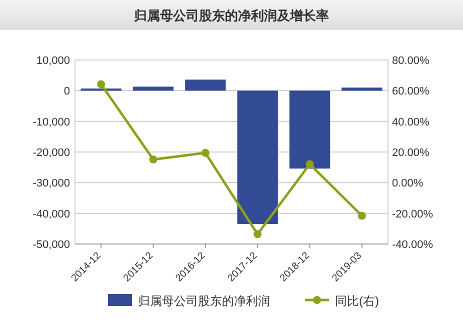 The height and width of the screenshot is (335, 463). Describe the element at coordinates (411, 92) in the screenshot. I see `y2-tick-label: 60.00%` at that location.